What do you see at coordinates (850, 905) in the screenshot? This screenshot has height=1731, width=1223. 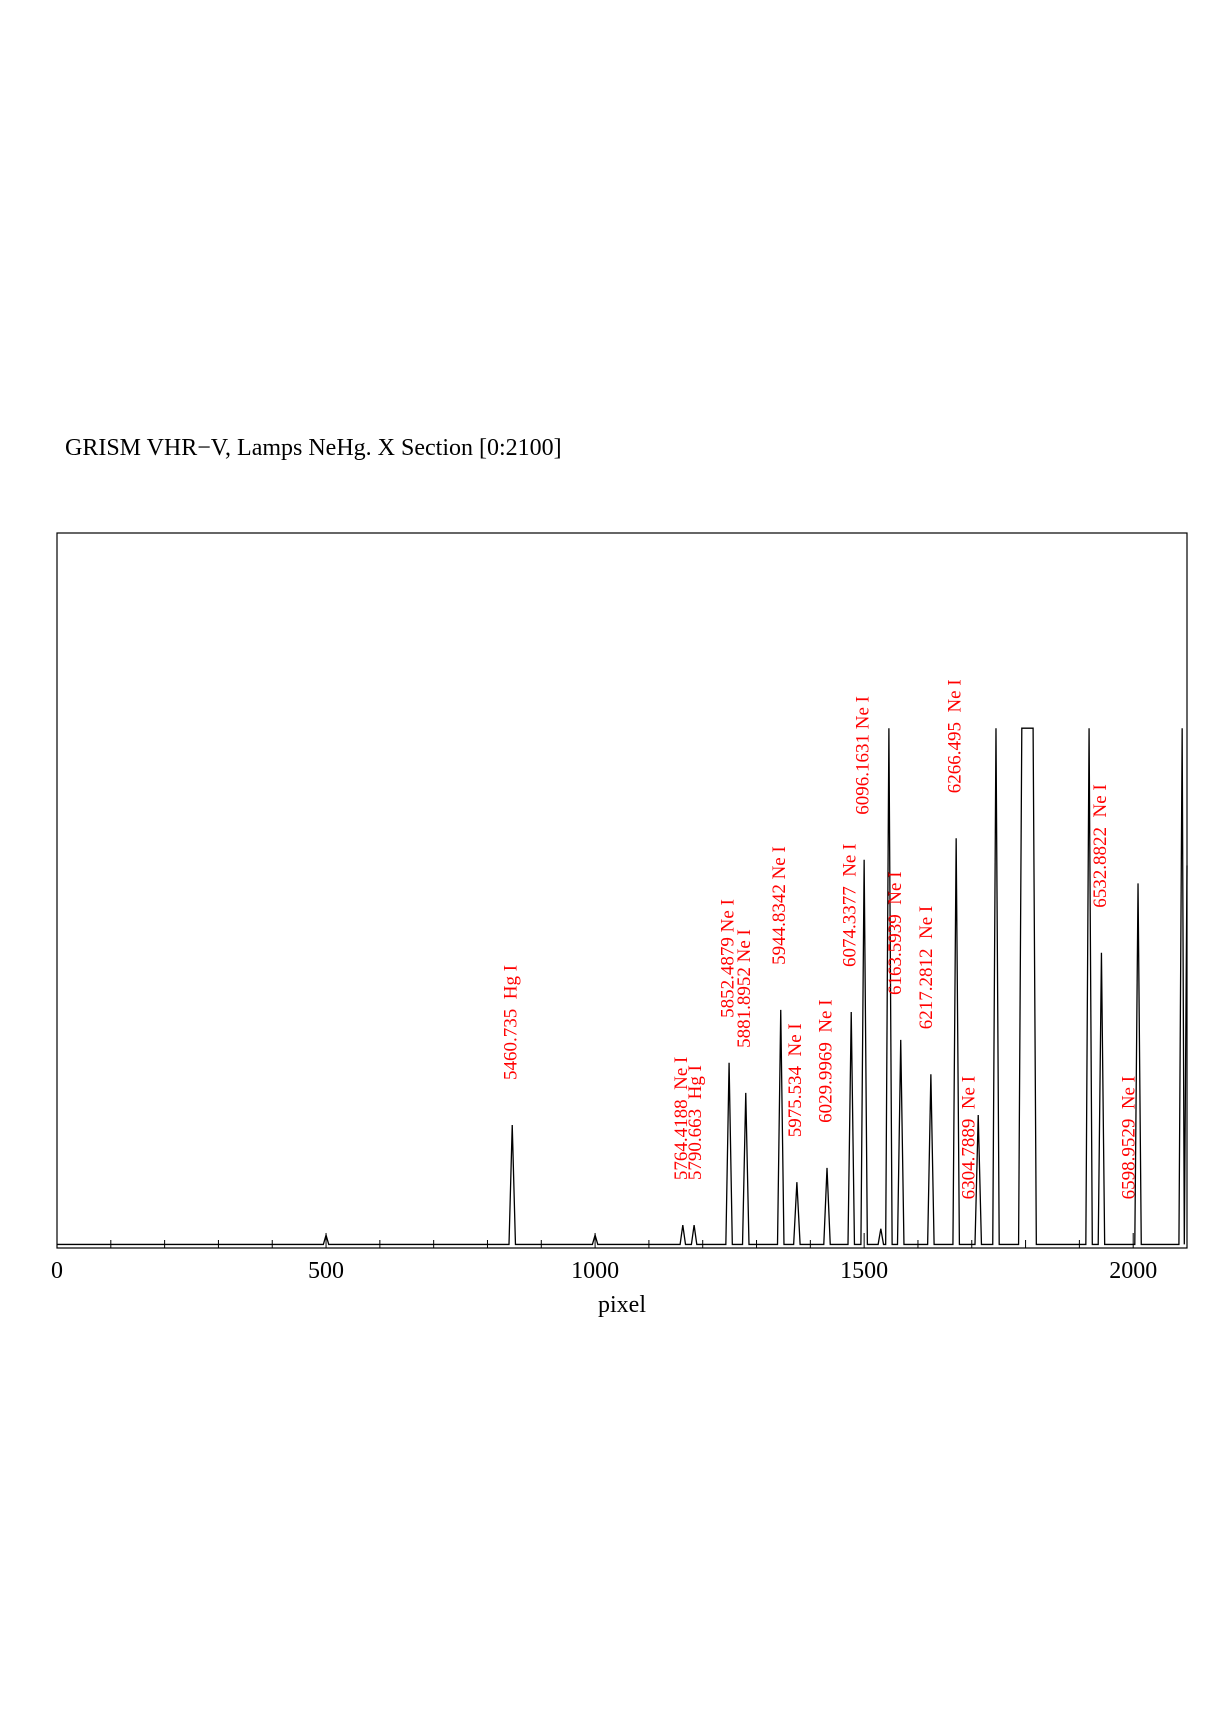 I see `line-annotation: 6074.3377 Ne I` at bounding box center [850, 905].